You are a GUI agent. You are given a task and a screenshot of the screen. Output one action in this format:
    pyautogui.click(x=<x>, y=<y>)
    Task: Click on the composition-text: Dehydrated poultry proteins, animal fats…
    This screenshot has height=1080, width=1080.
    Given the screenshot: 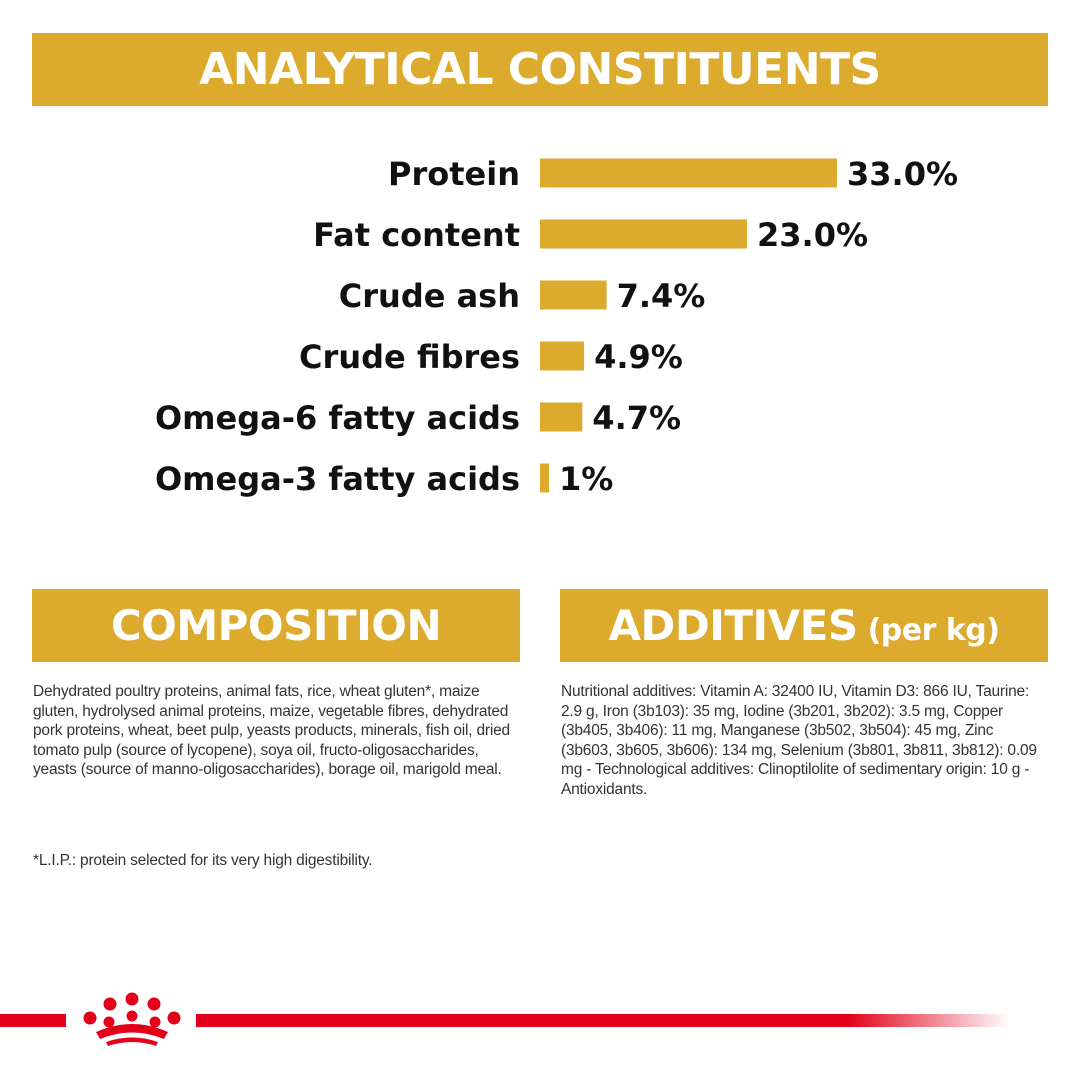 What is the action you would take?
    pyautogui.click(x=271, y=730)
    